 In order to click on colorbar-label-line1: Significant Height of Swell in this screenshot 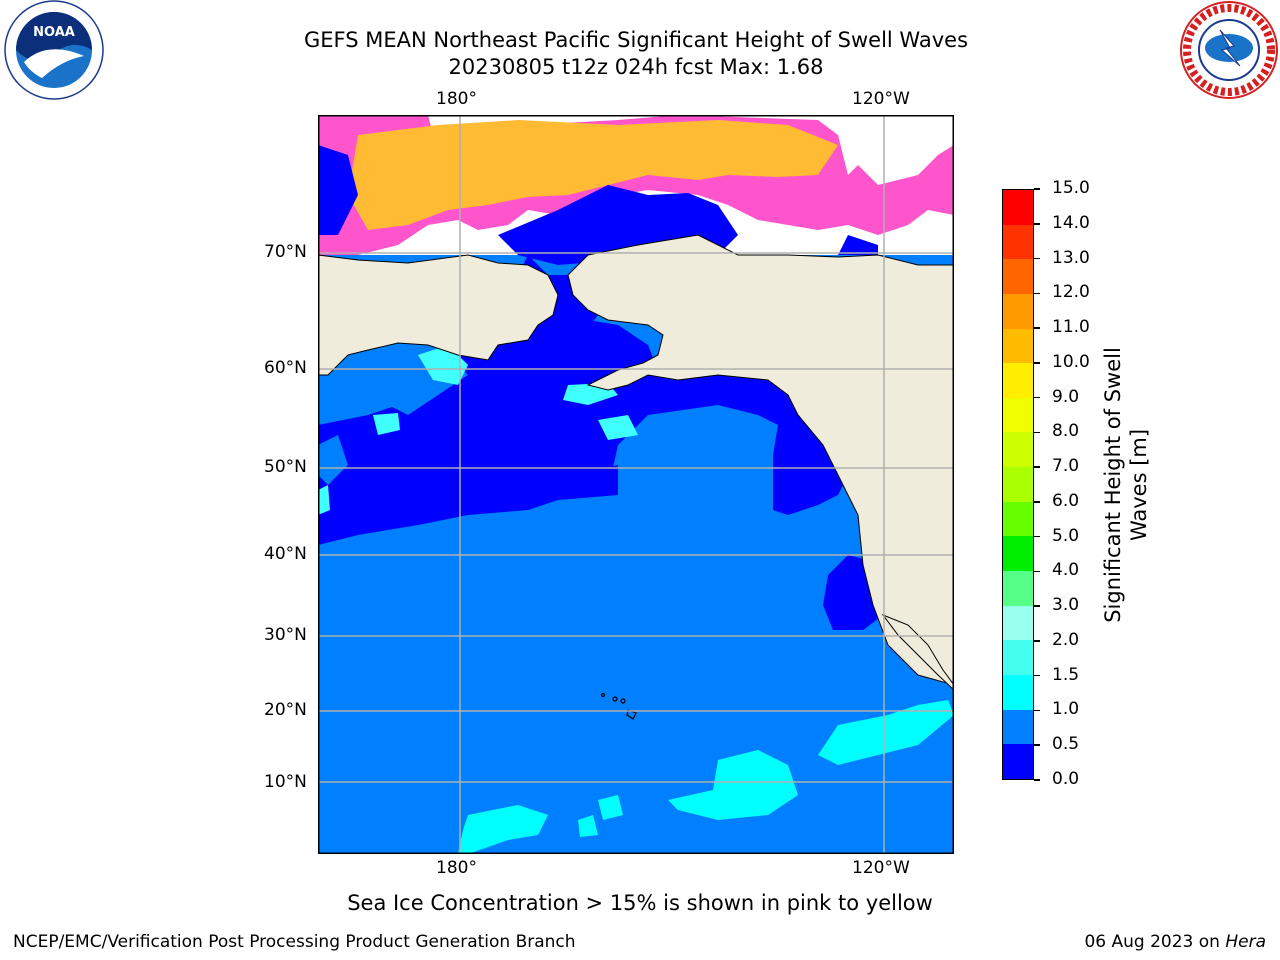, I will do `click(1113, 485)`.